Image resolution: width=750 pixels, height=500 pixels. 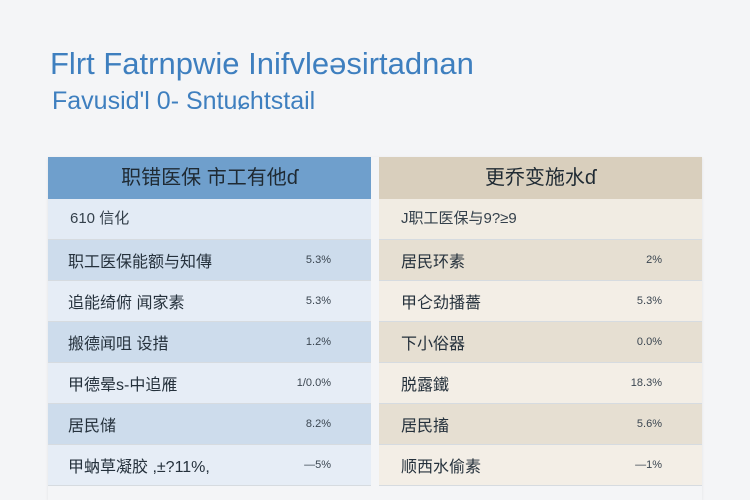 I want to click on table-row: 职工医保能额与知傳 5.3%, so click(x=209, y=260).